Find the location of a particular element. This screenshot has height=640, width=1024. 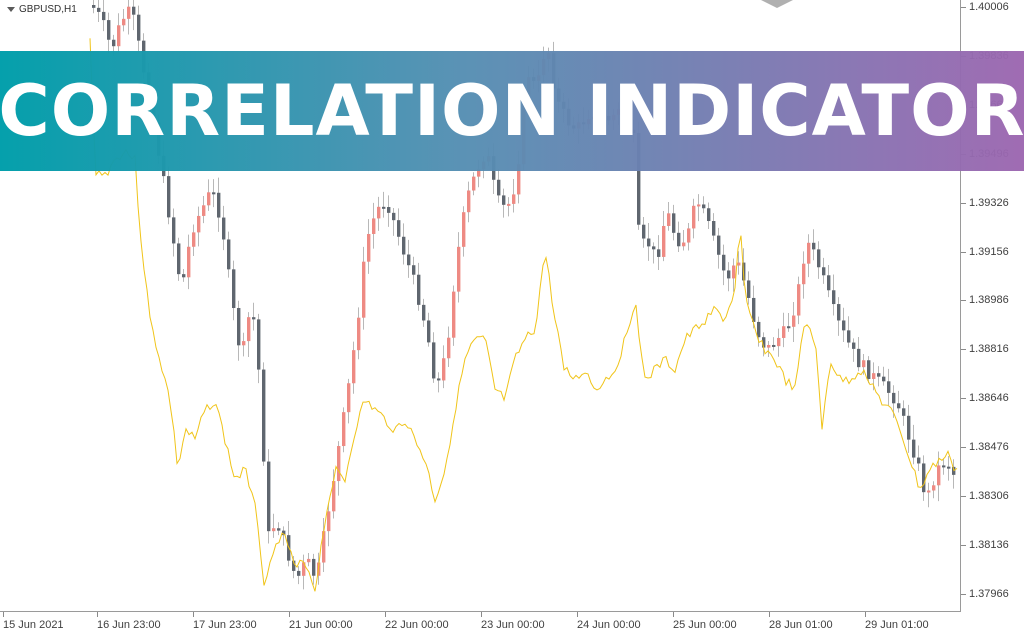

price-label: 1.37966 is located at coordinates (989, 593).